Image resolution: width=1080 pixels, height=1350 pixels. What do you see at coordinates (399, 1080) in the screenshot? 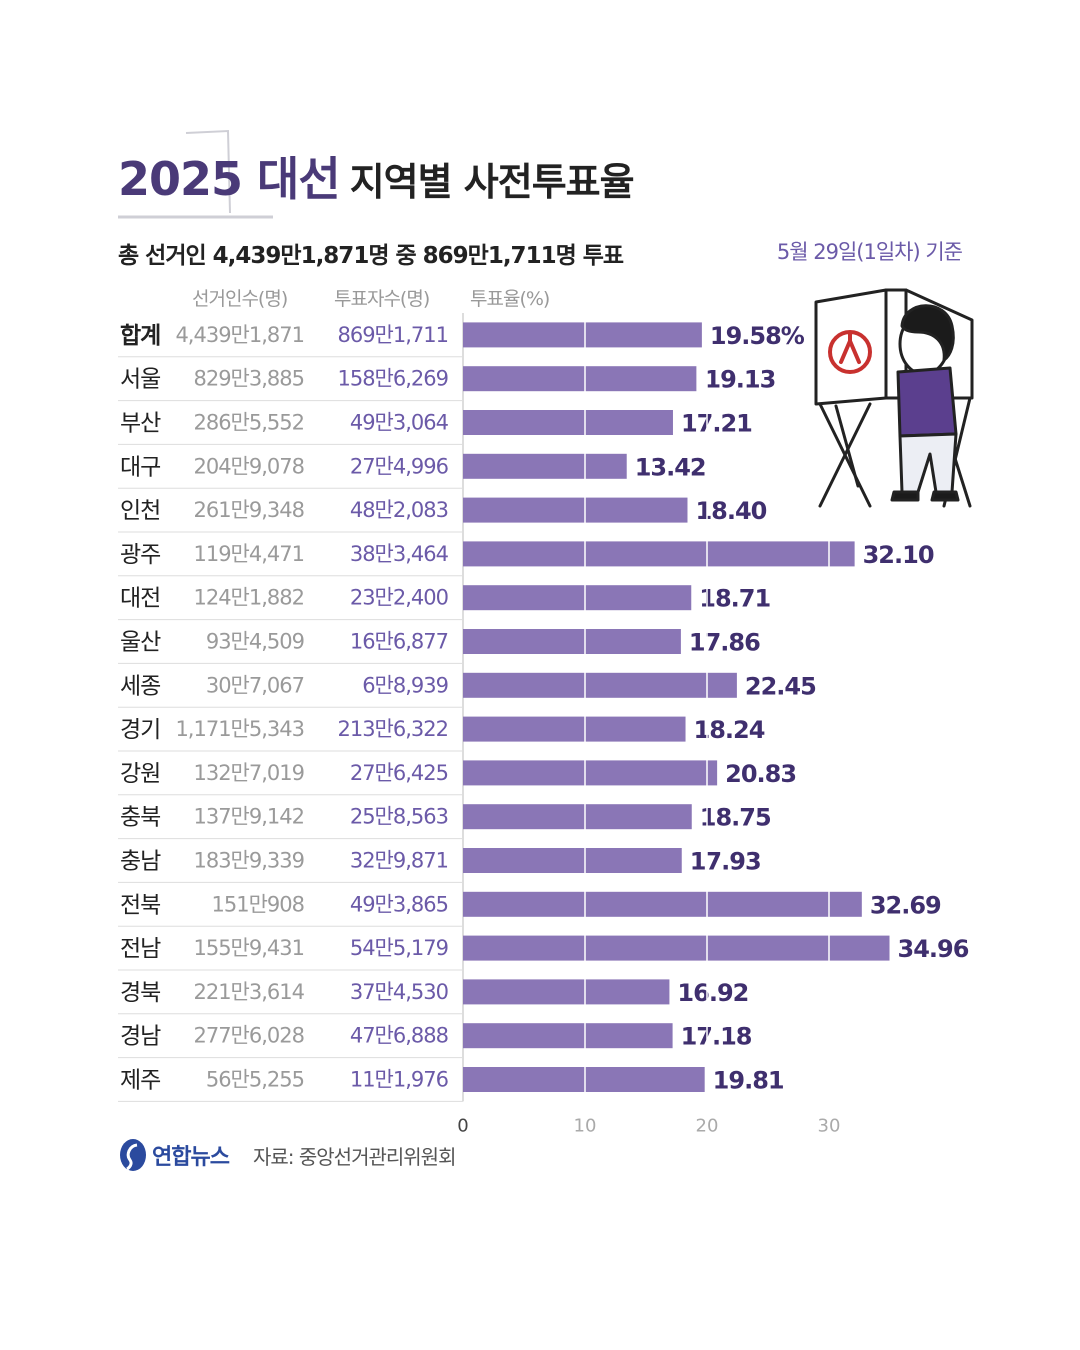
I see `voters-count: 11만1,976` at bounding box center [399, 1080].